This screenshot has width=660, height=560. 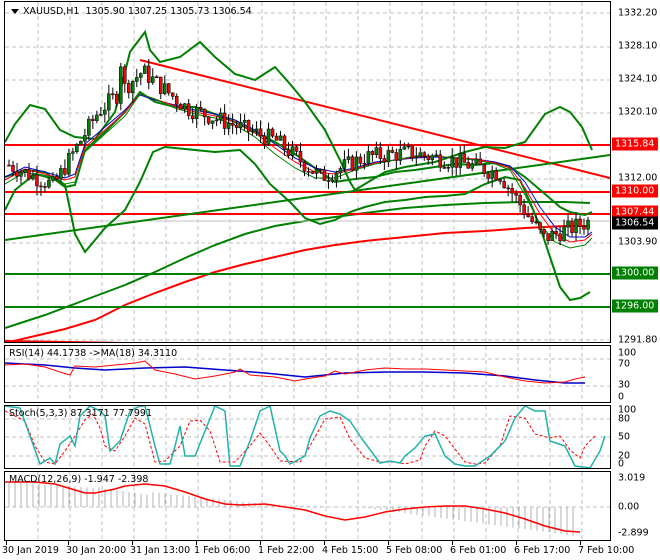 I want to click on time-label: 4 Feb 15:00, so click(x=350, y=550).